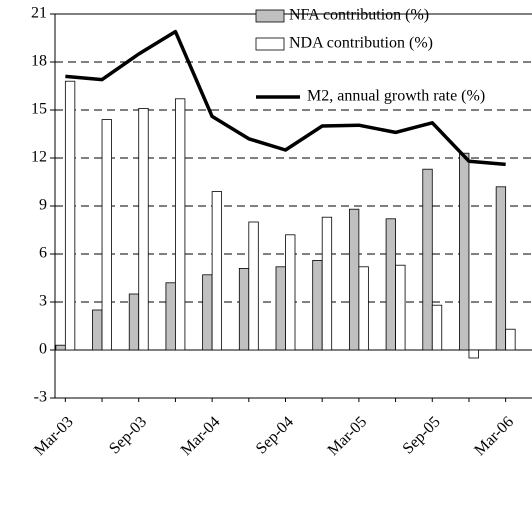 This screenshot has width=532, height=508. I want to click on y-tick-label: 15, so click(39, 109).